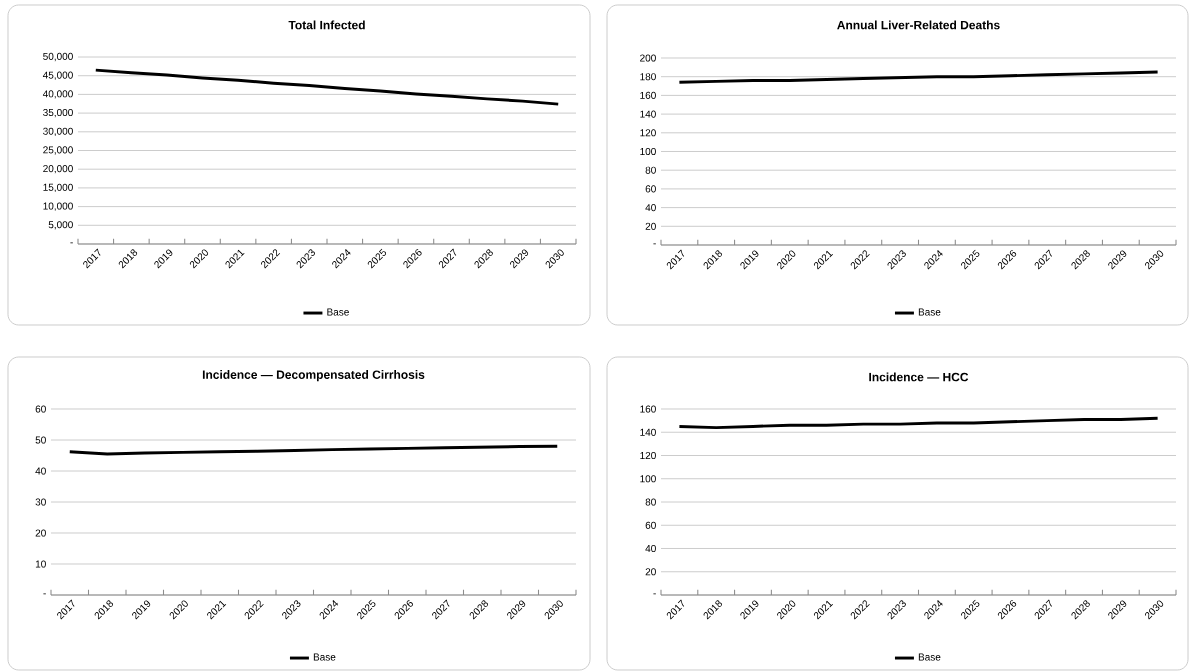 This screenshot has width=1190, height=672. What do you see at coordinates (58, 150) in the screenshot?
I see `y-tick-label: 25,000` at bounding box center [58, 150].